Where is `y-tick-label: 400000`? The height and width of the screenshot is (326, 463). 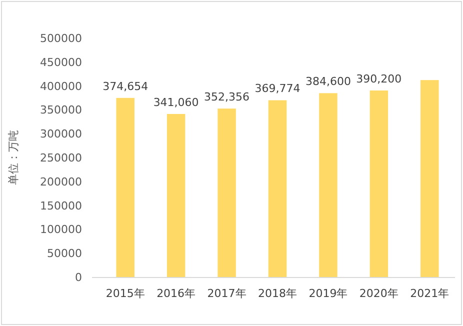 y-tick-label: 400000 is located at coordinates (61, 86).